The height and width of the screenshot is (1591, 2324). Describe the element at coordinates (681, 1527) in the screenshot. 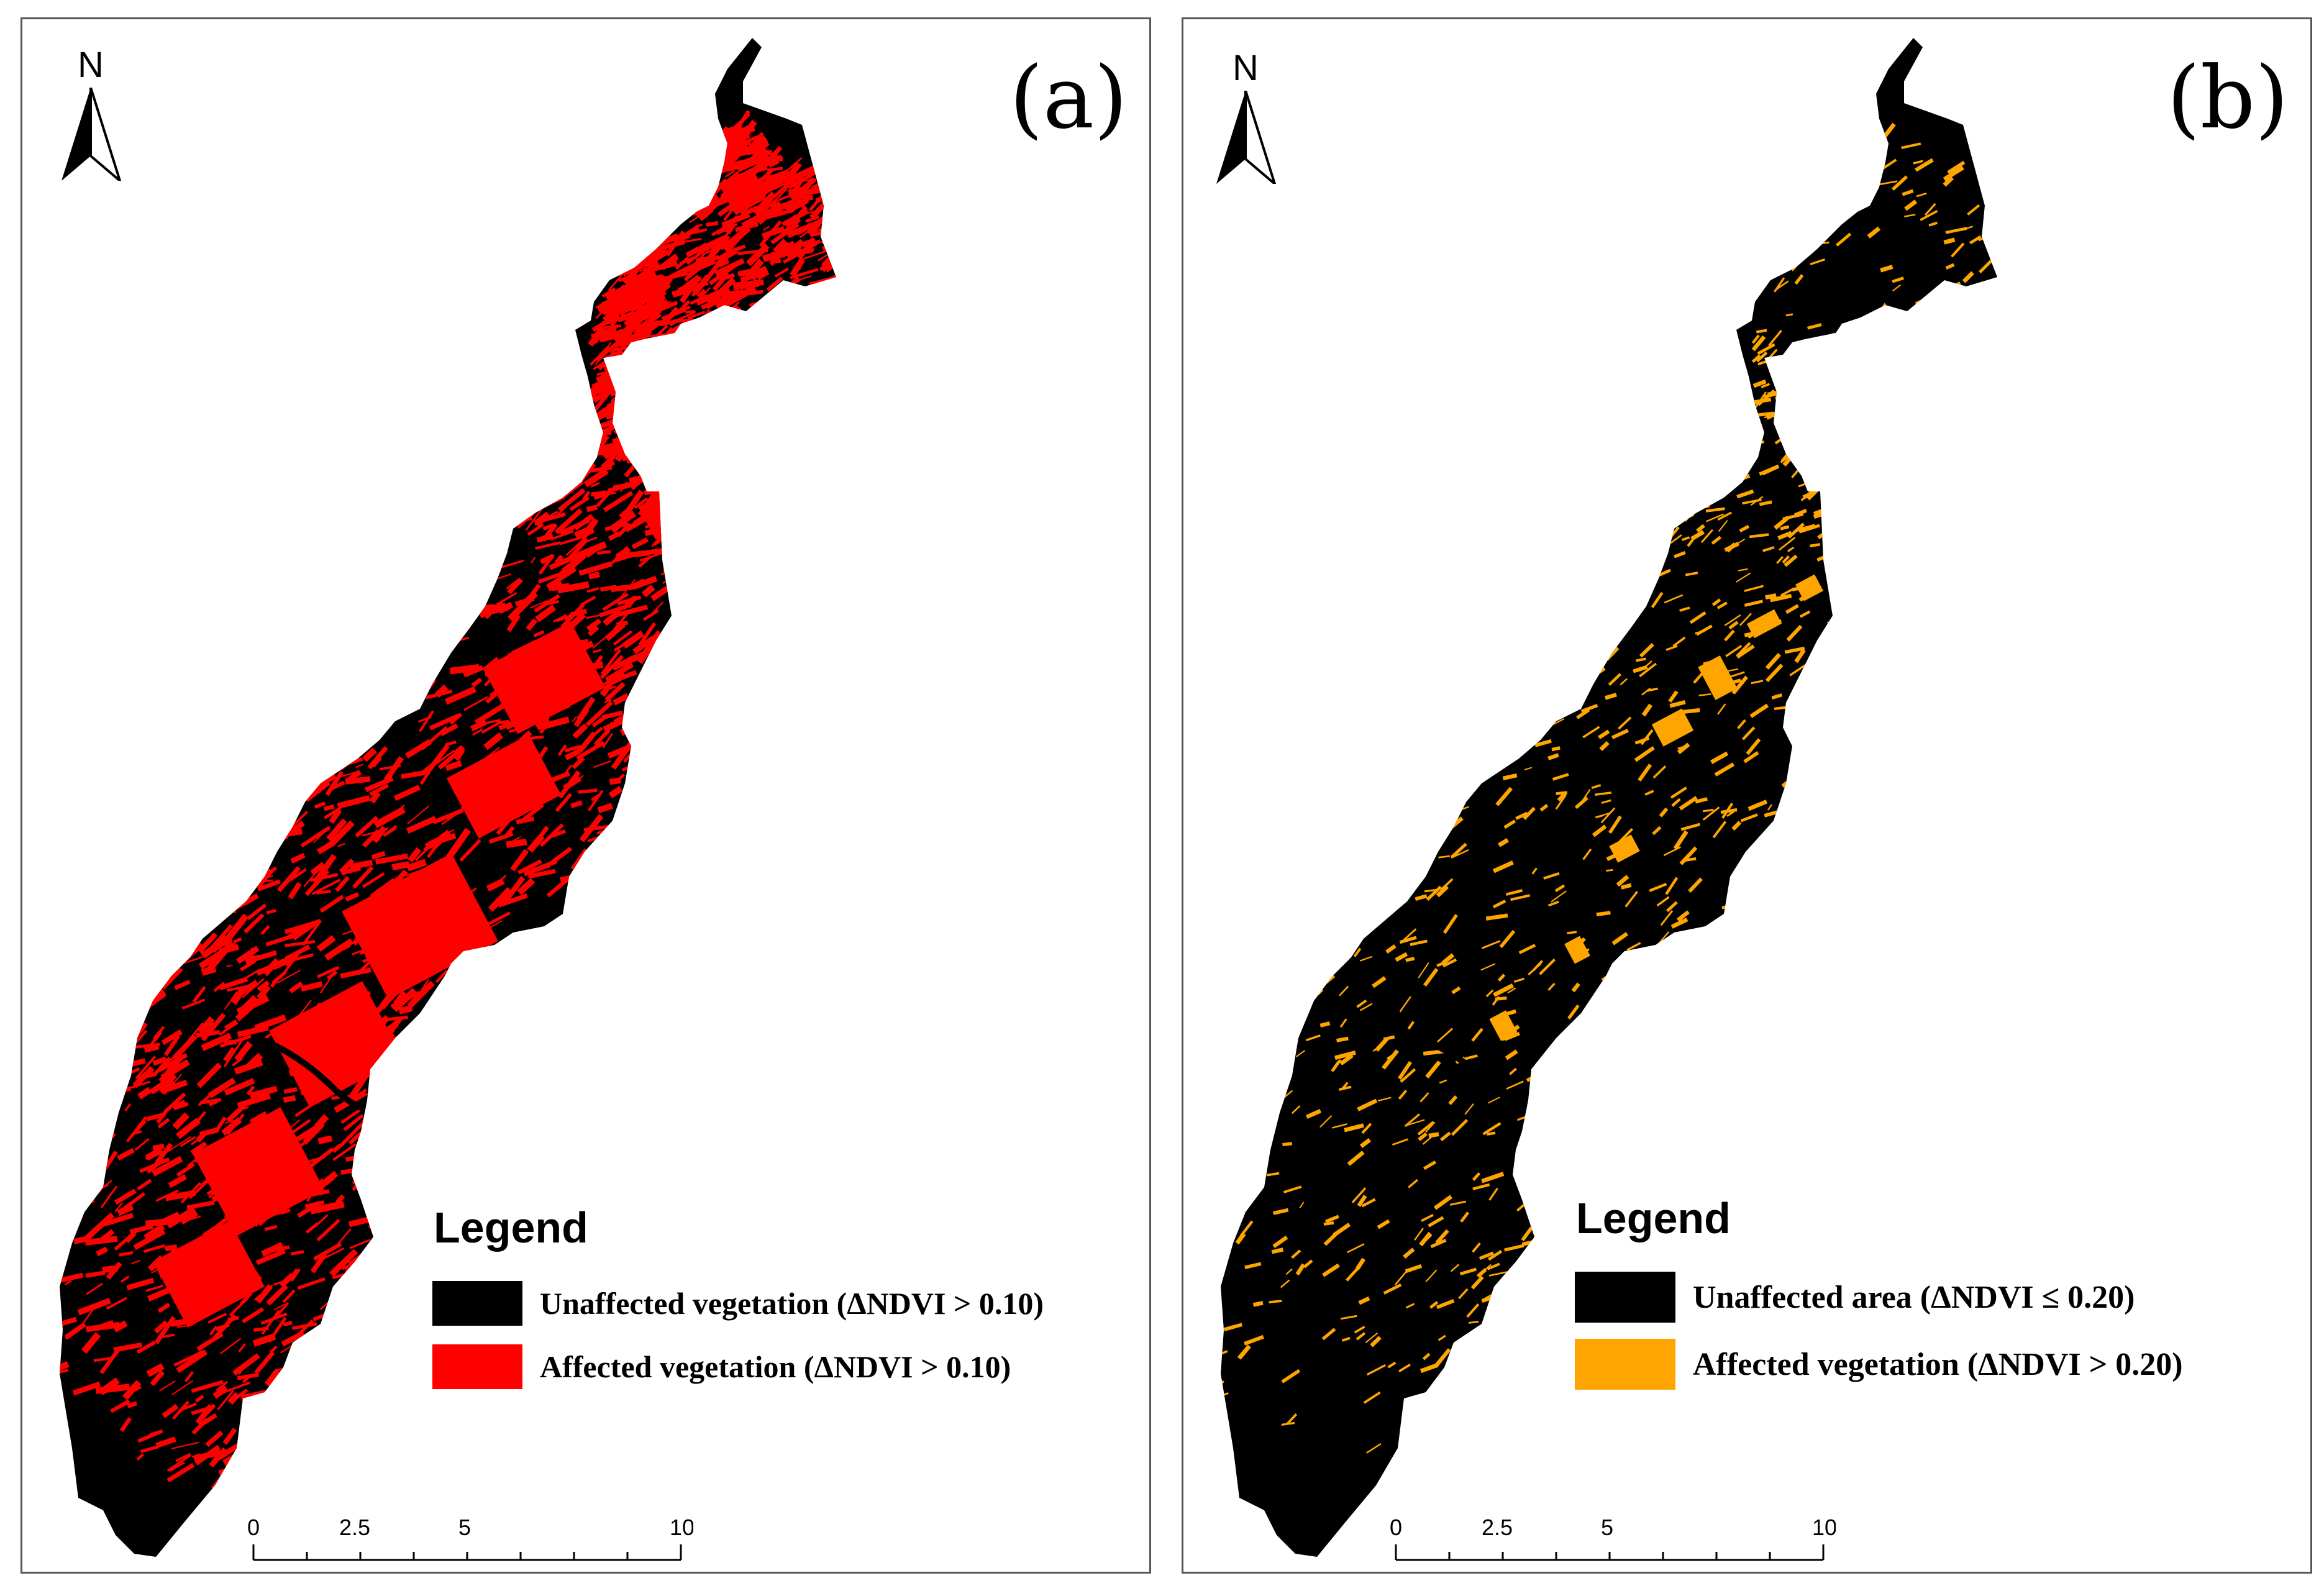

I see `scale-label-10-km: 10 Km` at that location.